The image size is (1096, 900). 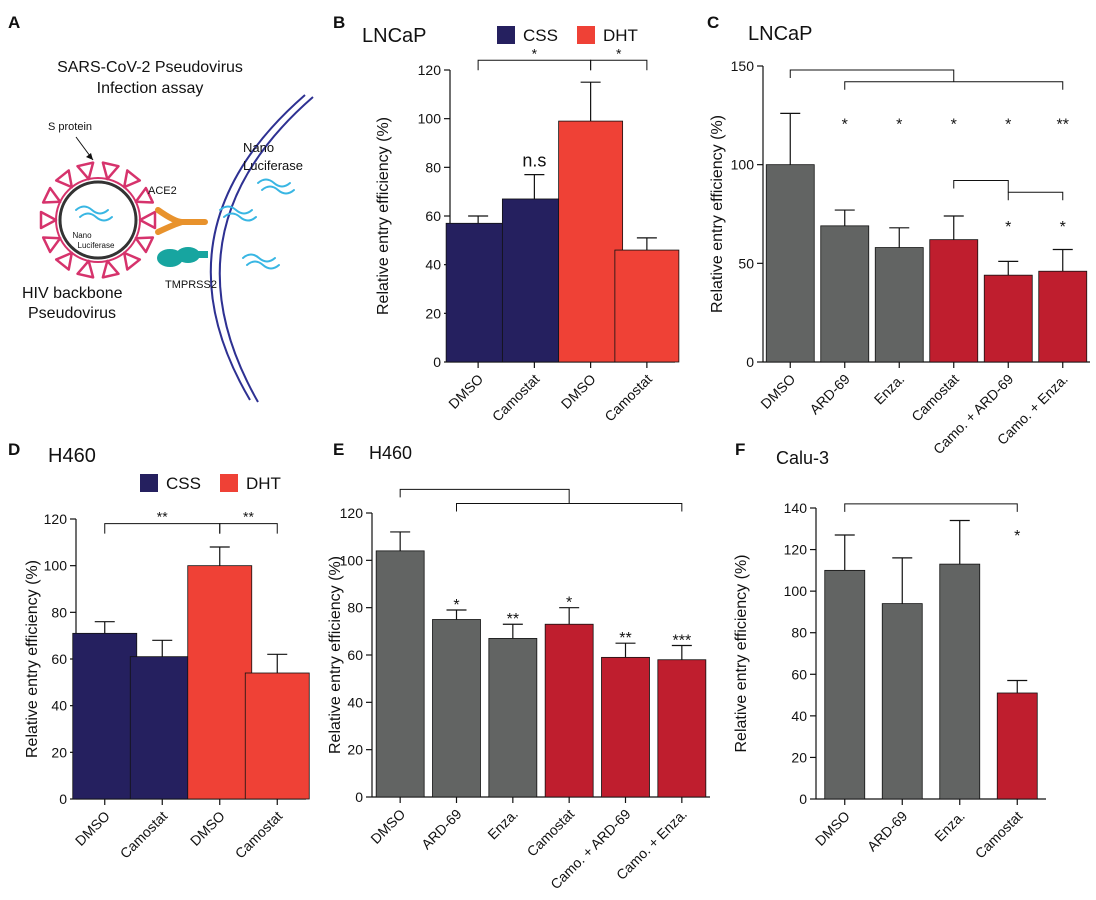 I want to click on panel-letter-c: C, so click(x=713, y=22).